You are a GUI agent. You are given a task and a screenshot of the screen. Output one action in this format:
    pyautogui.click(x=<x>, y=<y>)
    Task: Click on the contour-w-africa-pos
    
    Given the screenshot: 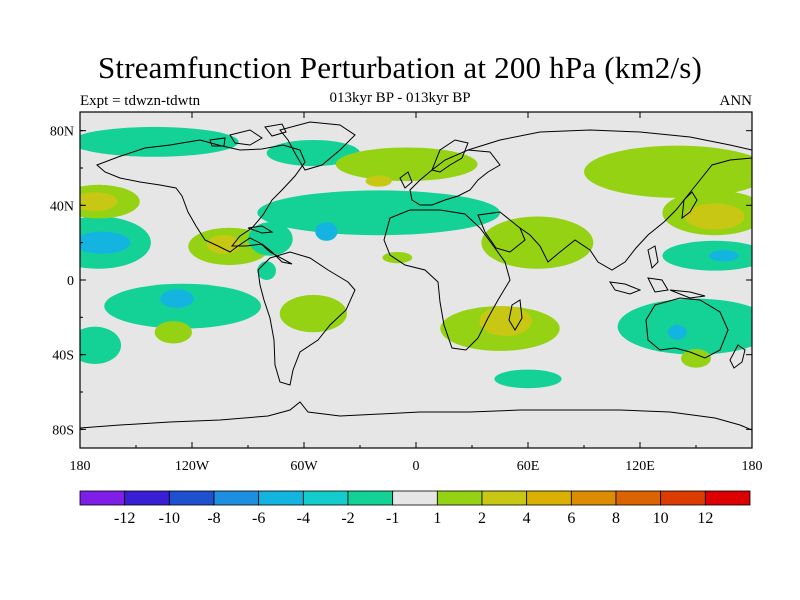 What is the action you would take?
    pyautogui.click(x=397, y=258)
    